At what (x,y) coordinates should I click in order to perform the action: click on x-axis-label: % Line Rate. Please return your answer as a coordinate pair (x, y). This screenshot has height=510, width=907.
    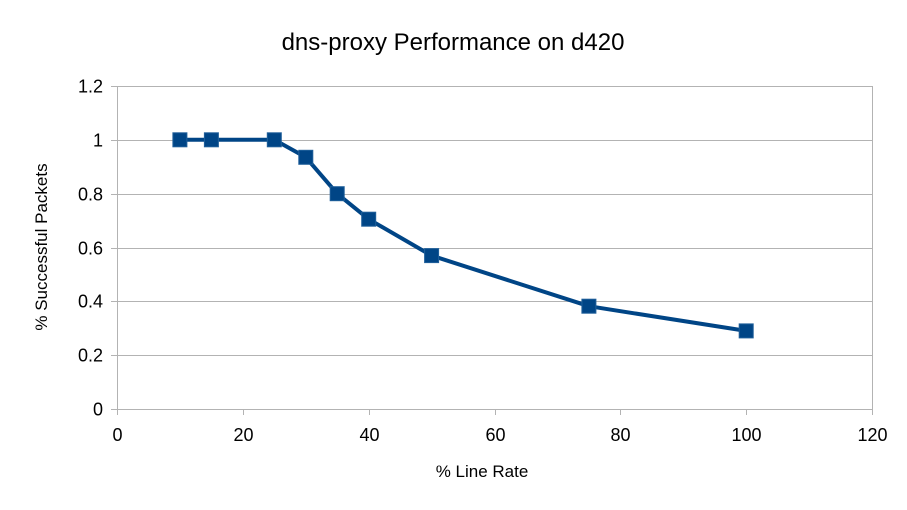
    Looking at the image, I should click on (482, 471).